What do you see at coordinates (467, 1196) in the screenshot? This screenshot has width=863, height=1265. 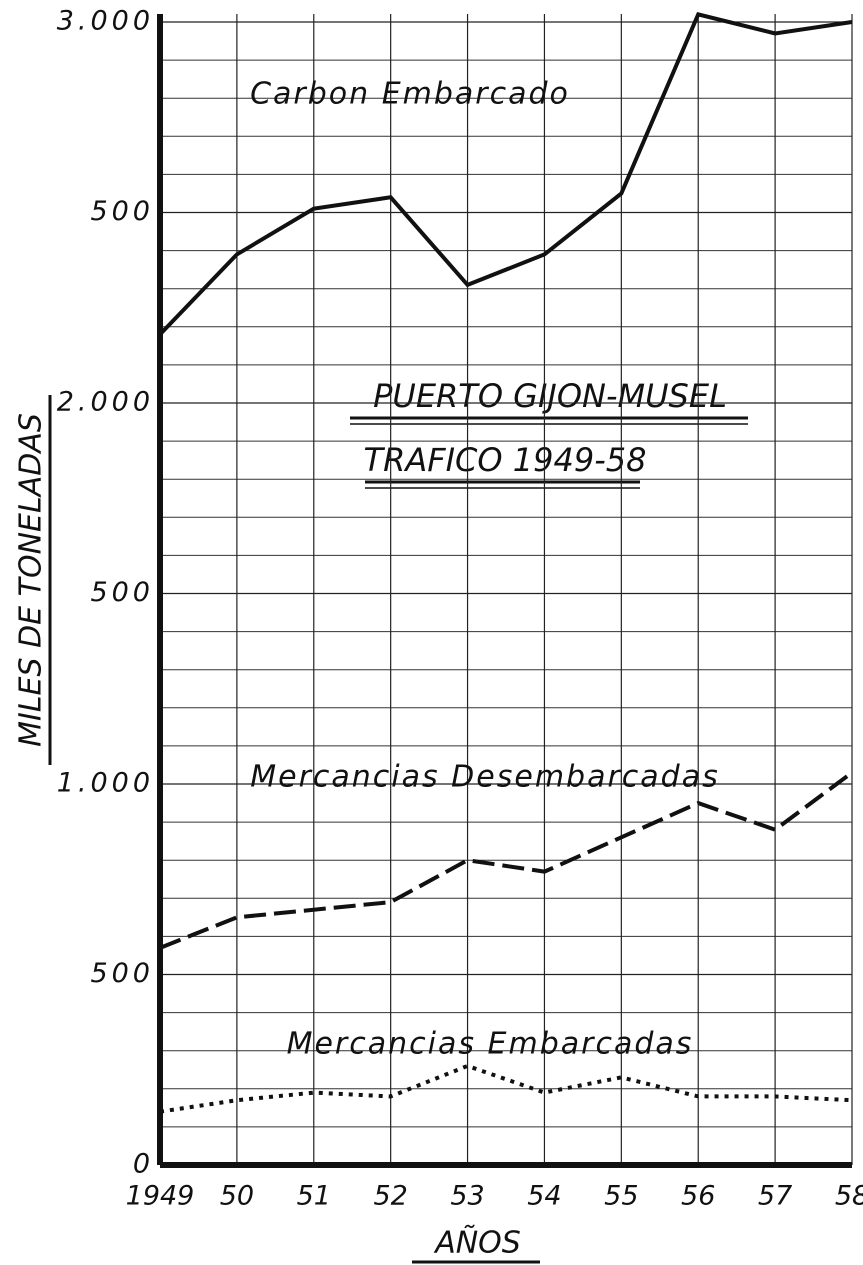 I see `x-tick-label: 53` at bounding box center [467, 1196].